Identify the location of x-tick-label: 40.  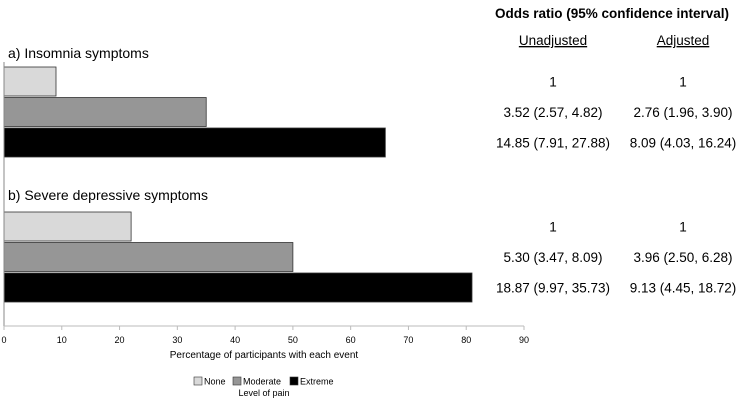
(235, 340).